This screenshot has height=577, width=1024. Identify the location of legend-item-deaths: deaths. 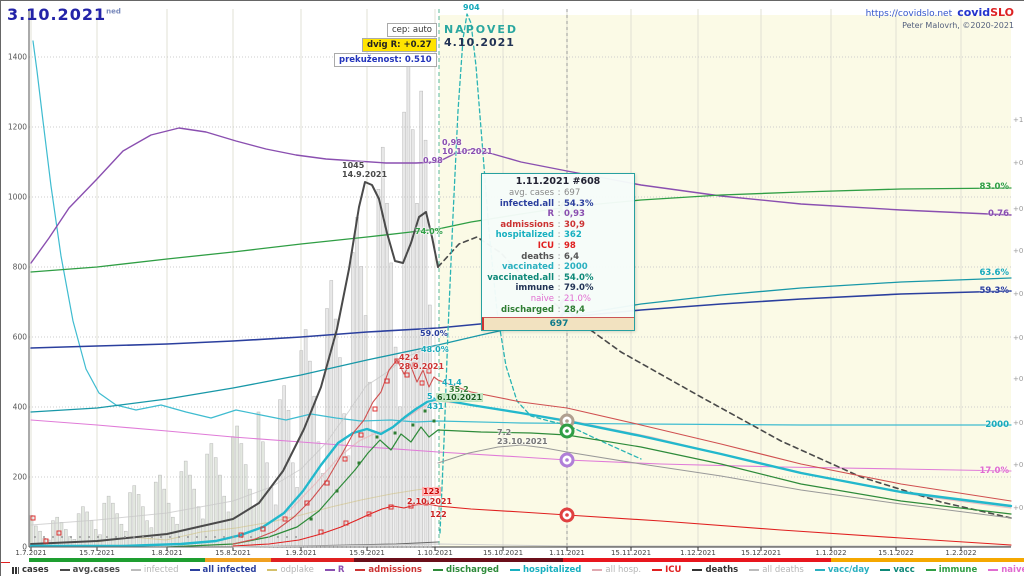
(715, 570).